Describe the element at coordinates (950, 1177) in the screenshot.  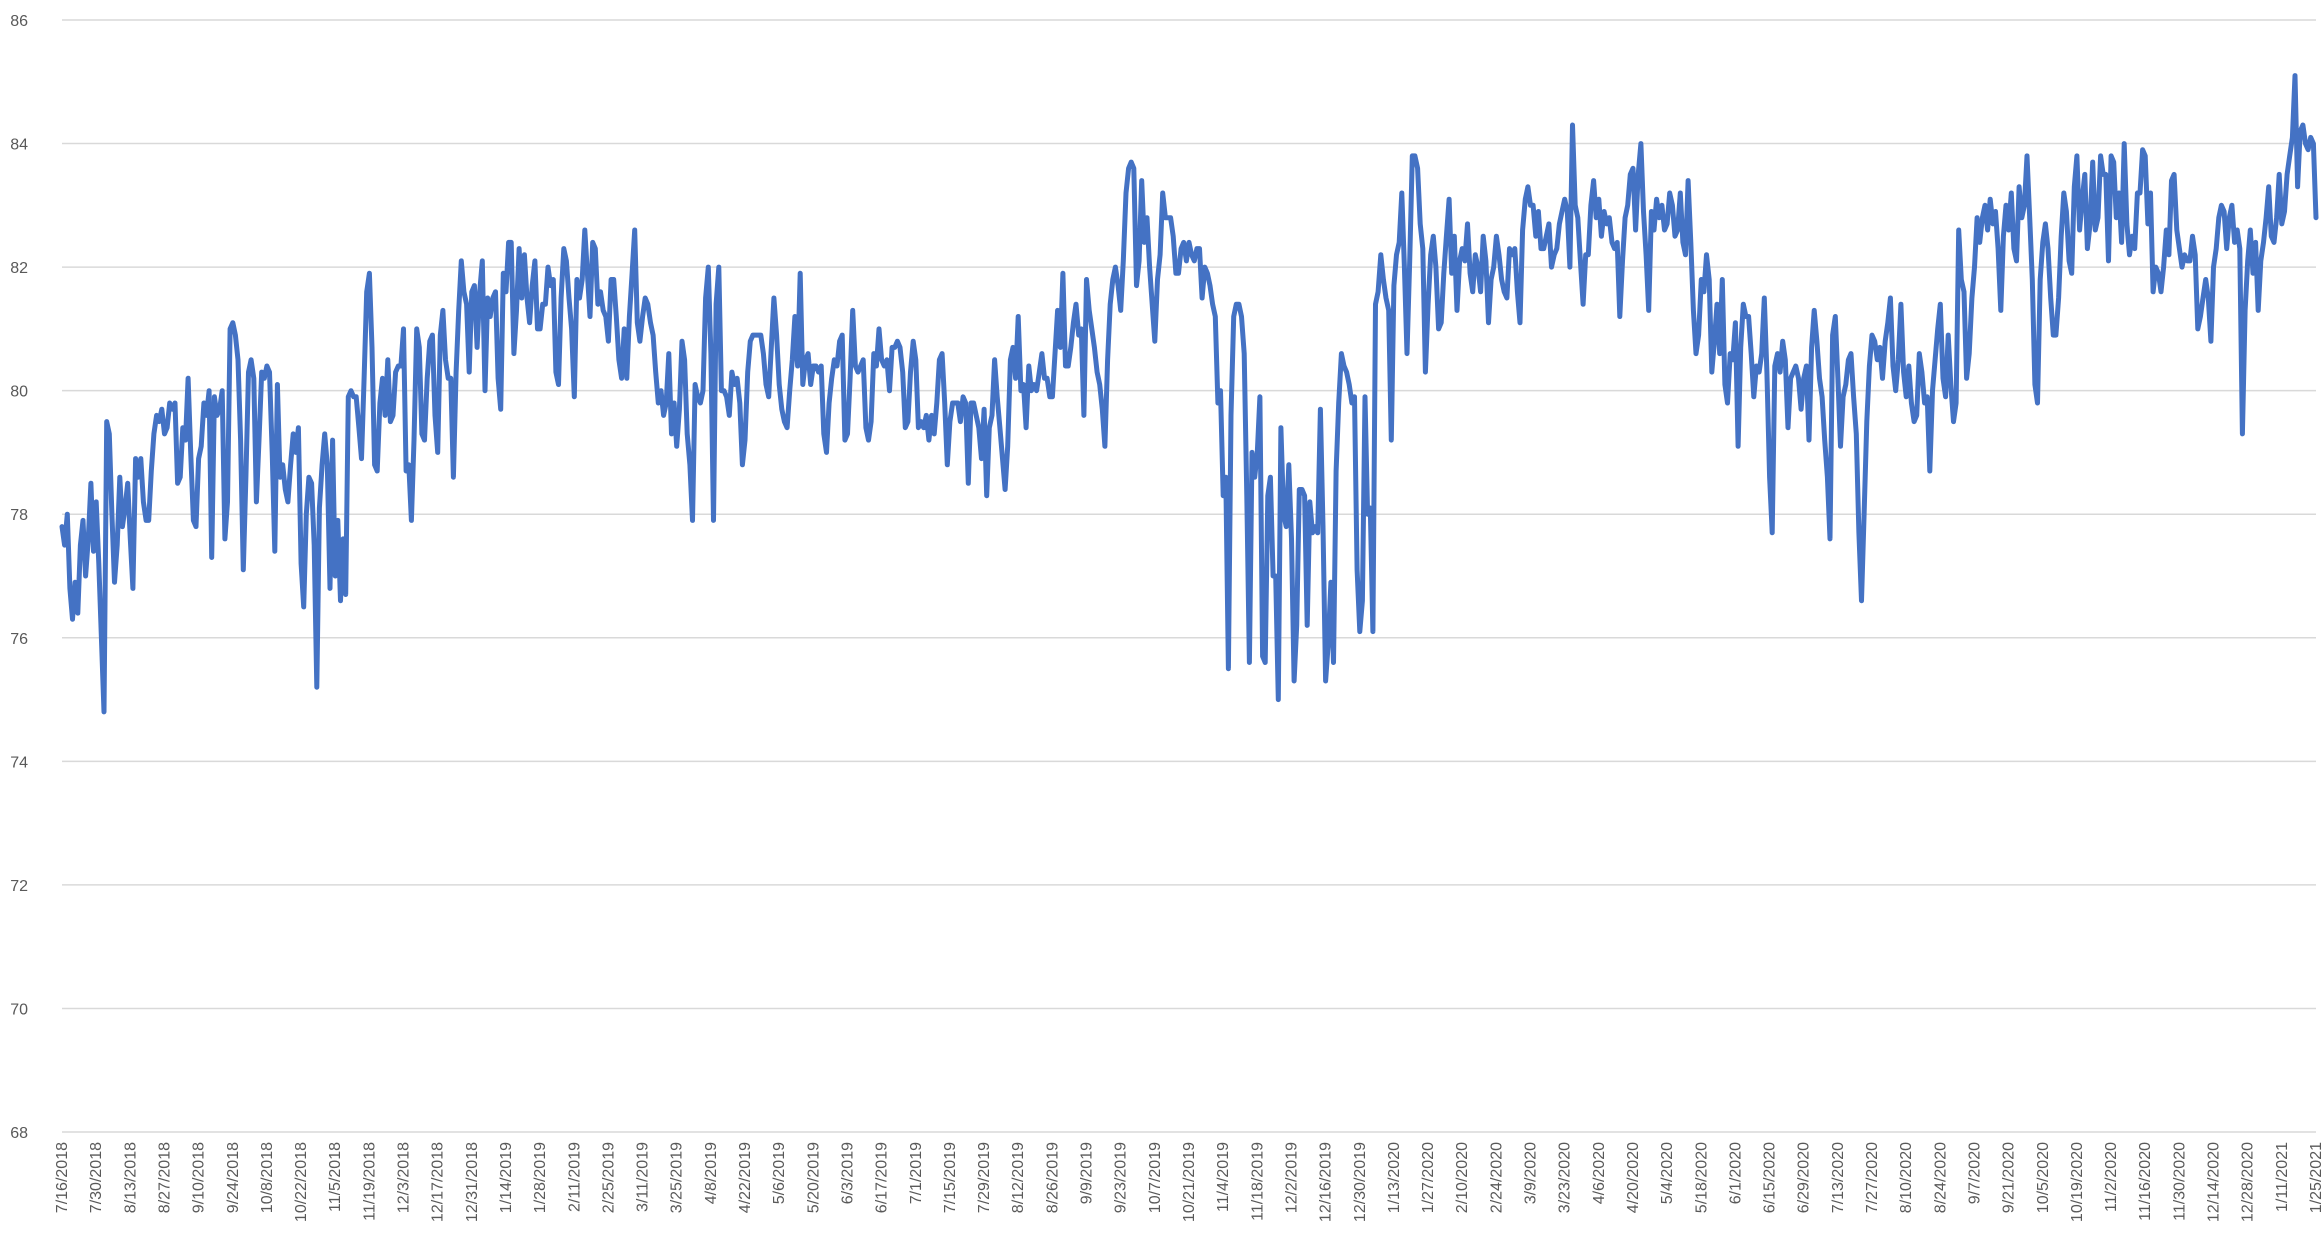
I see `x-tick-label: 7/15/2019` at that location.